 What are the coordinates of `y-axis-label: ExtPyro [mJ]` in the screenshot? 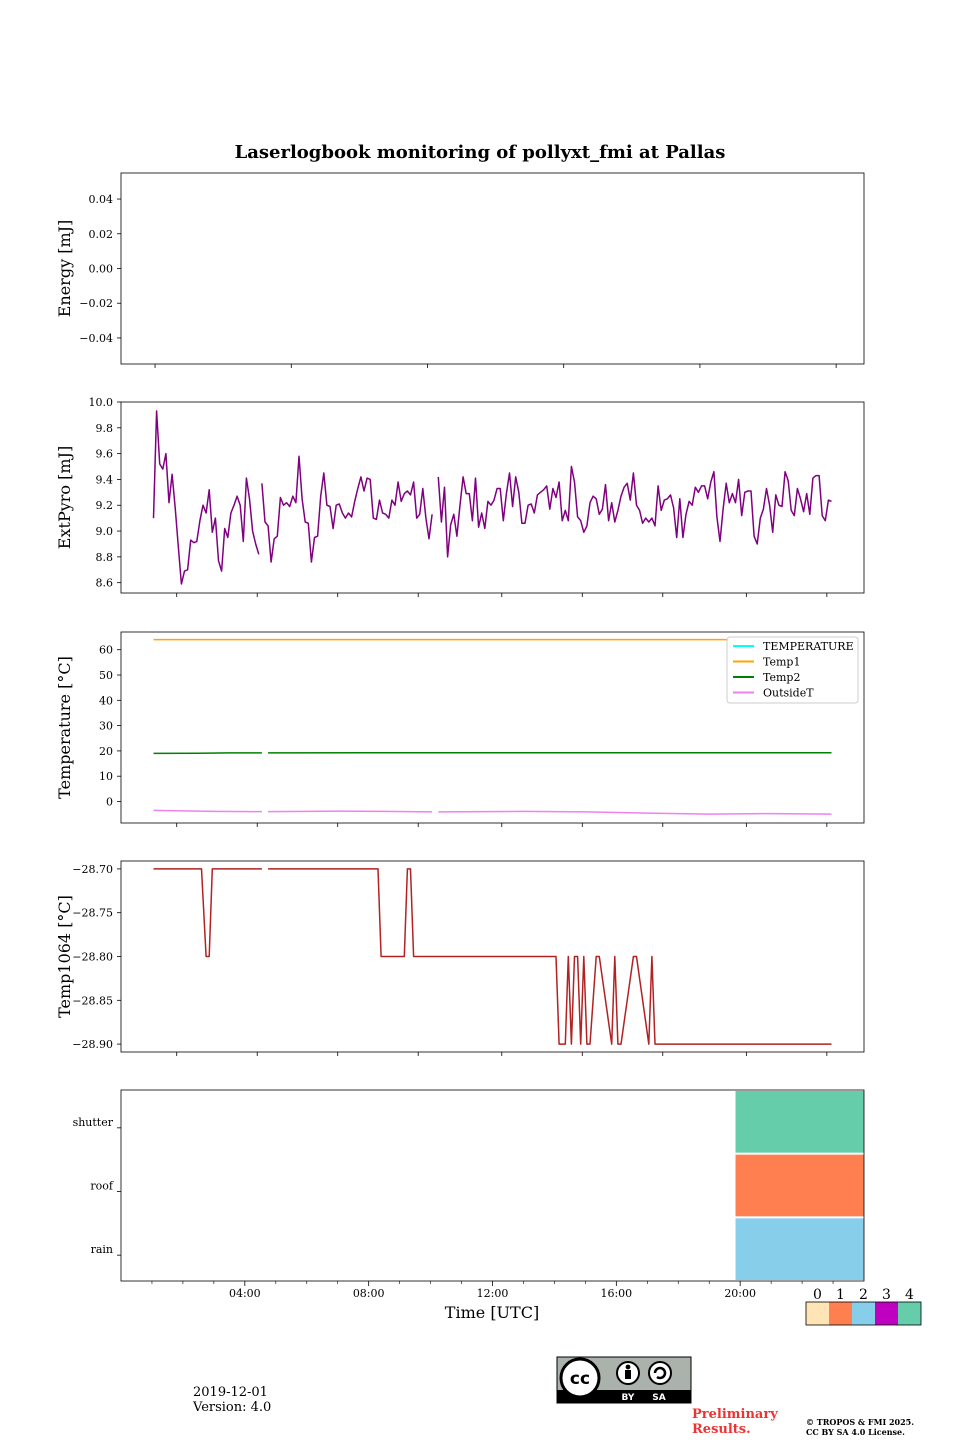 It's located at (64, 497).